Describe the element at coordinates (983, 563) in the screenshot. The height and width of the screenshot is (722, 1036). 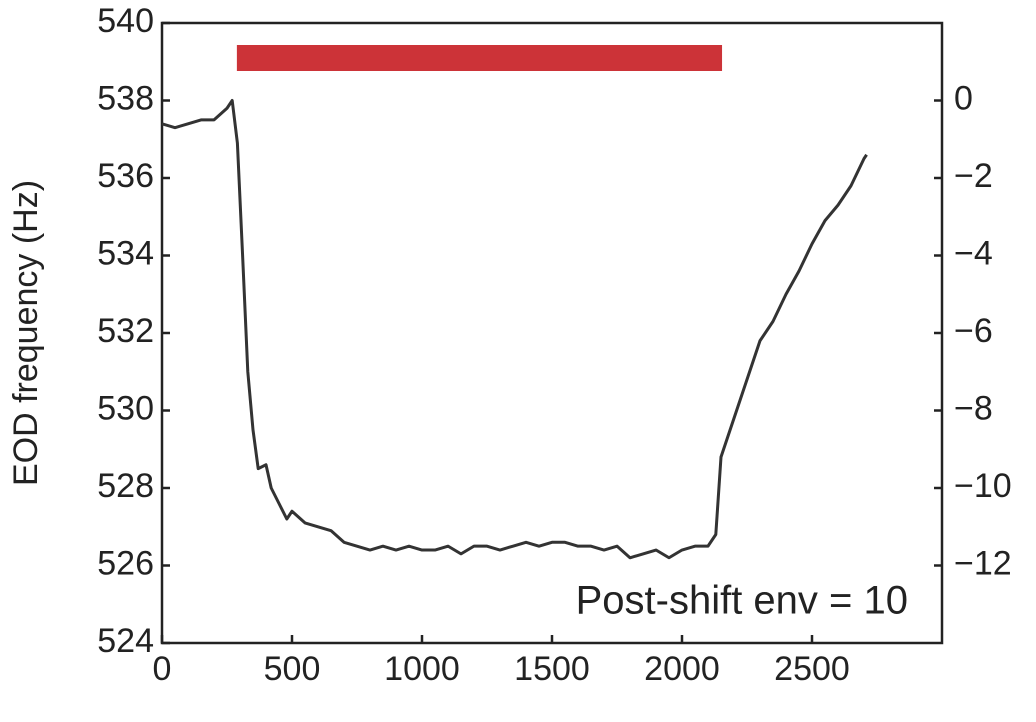
I see `y2-tick-label: −12` at that location.